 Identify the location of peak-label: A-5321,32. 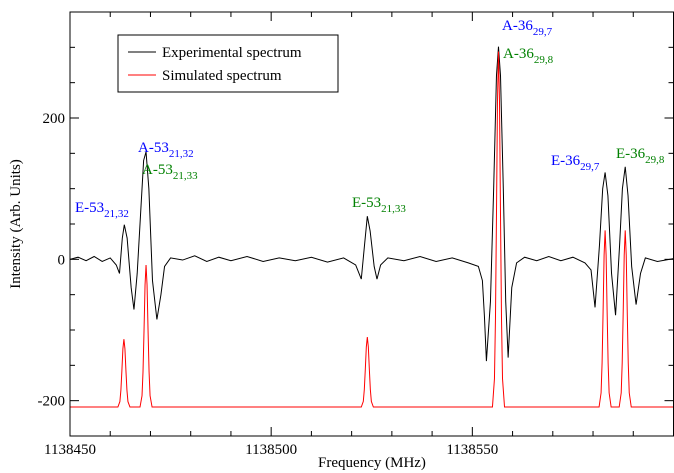
(166, 150).